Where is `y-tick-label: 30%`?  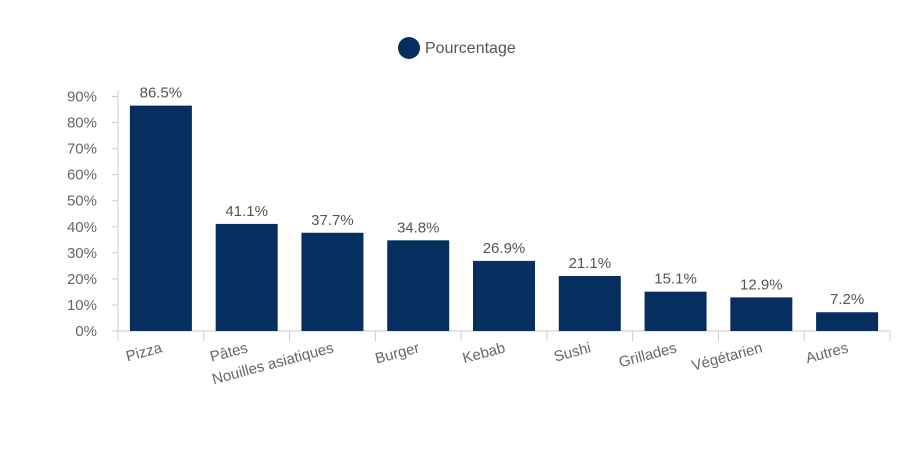 y-tick-label: 30% is located at coordinates (82, 253).